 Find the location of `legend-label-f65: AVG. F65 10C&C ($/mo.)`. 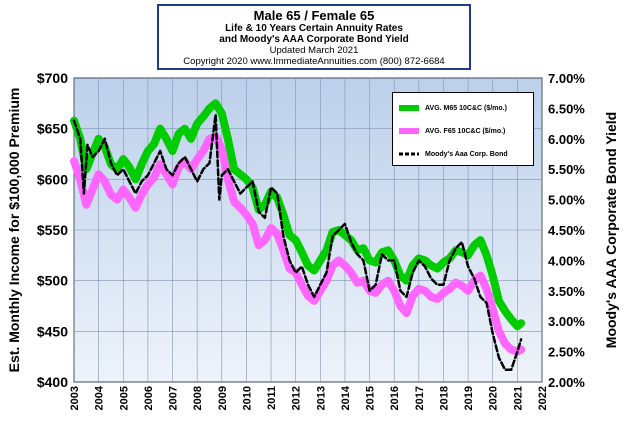

legend-label-f65: AVG. F65 10C&C ($/mo.) is located at coordinates (465, 131).